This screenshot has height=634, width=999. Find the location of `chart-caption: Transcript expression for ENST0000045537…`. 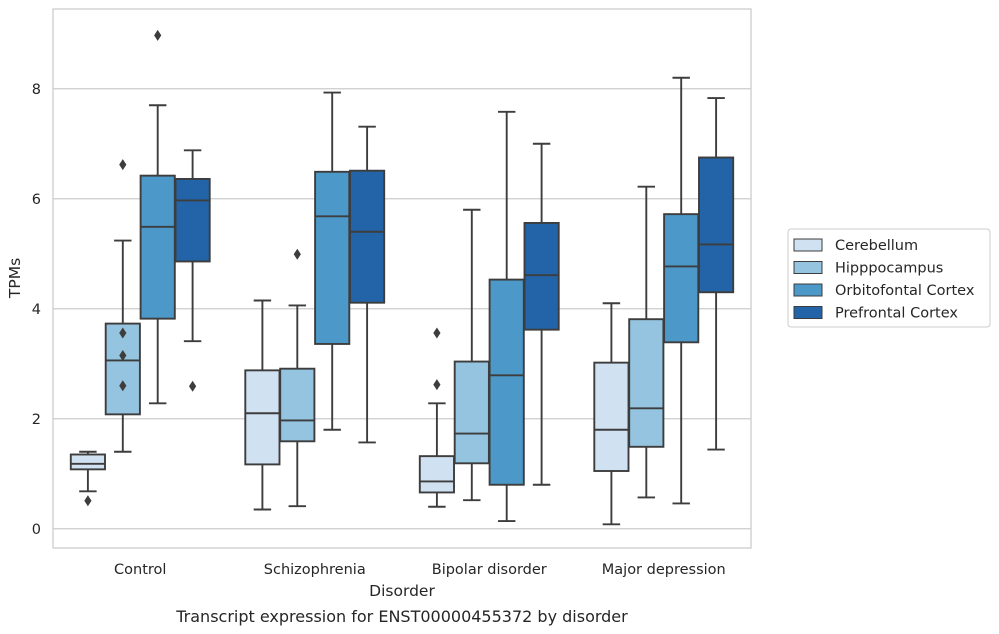

chart-caption: Transcript expression for ENST0000045537… is located at coordinates (401, 616).